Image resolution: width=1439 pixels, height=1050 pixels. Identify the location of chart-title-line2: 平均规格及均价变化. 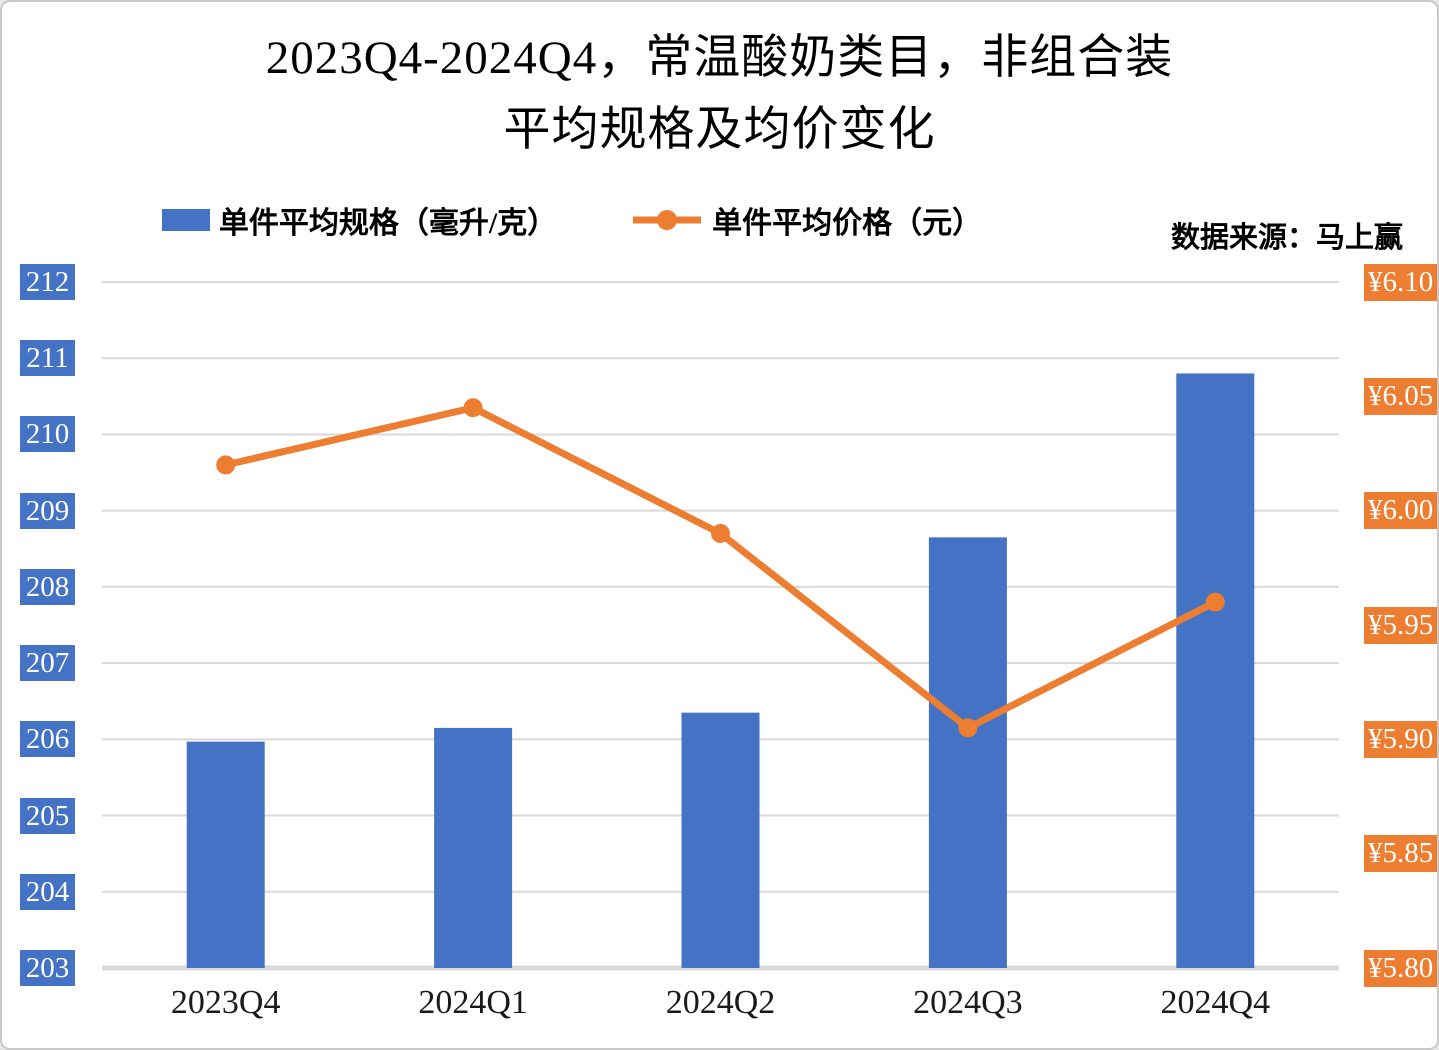
(719, 130).